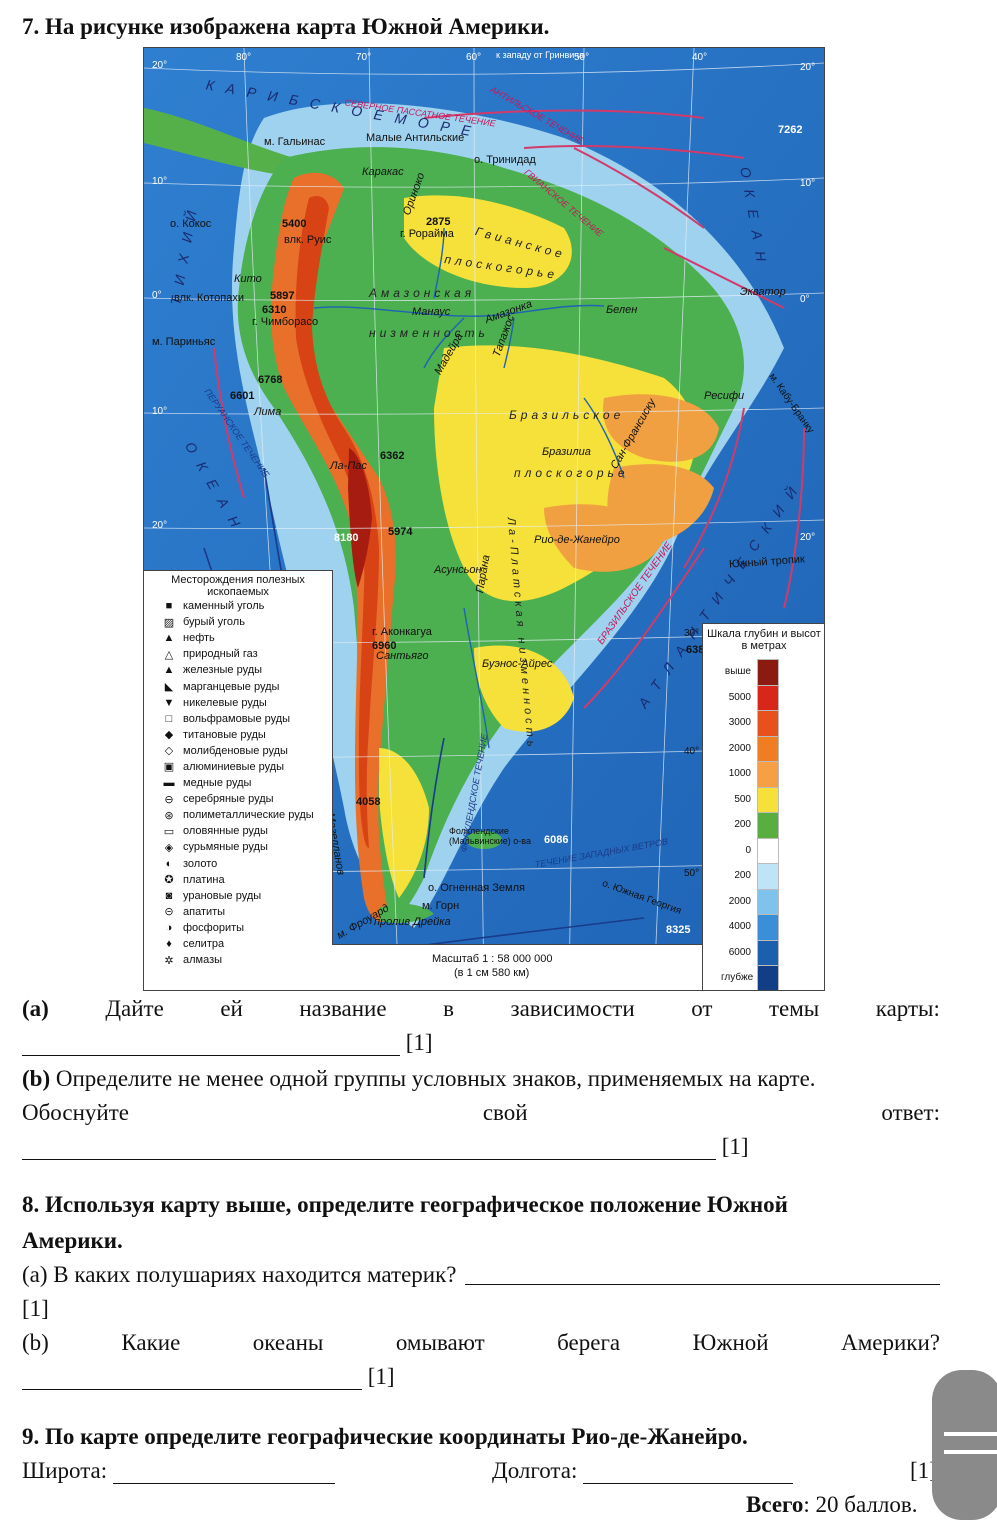  Describe the element at coordinates (343, 1008) in the screenshot. I see `word: название` at that location.